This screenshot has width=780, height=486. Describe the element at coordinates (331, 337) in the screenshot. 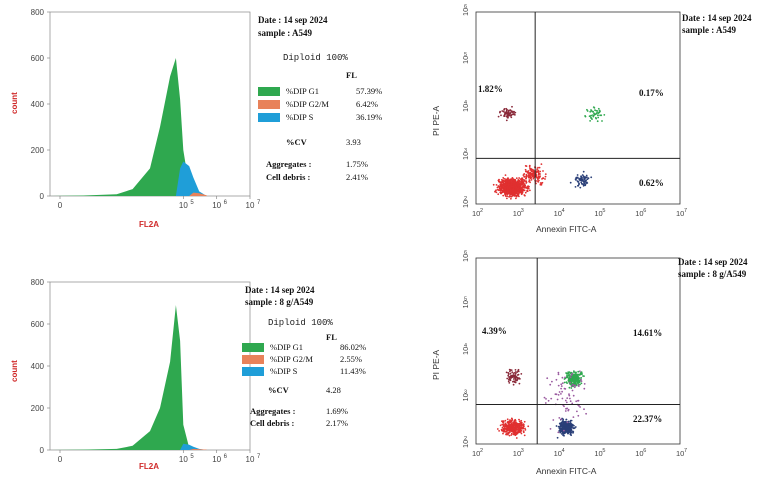

I see `fl-label: FL` at that location.